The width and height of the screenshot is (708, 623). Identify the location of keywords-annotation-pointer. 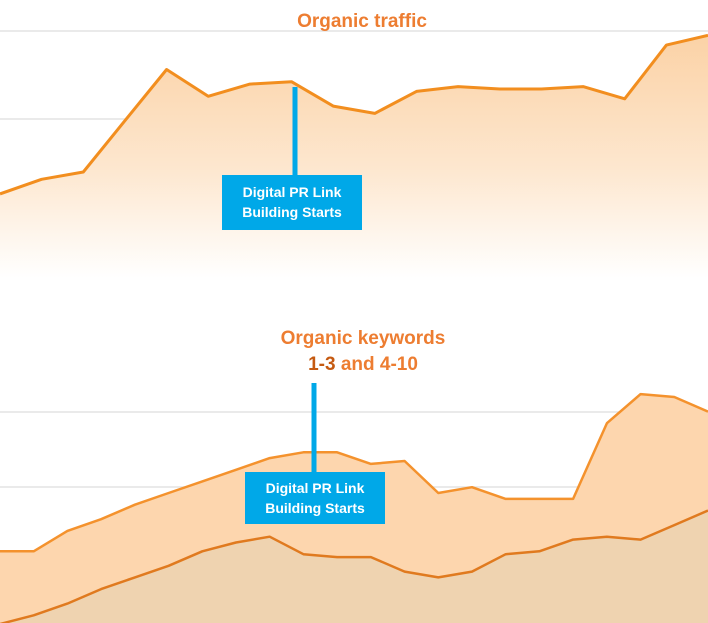
(314, 429).